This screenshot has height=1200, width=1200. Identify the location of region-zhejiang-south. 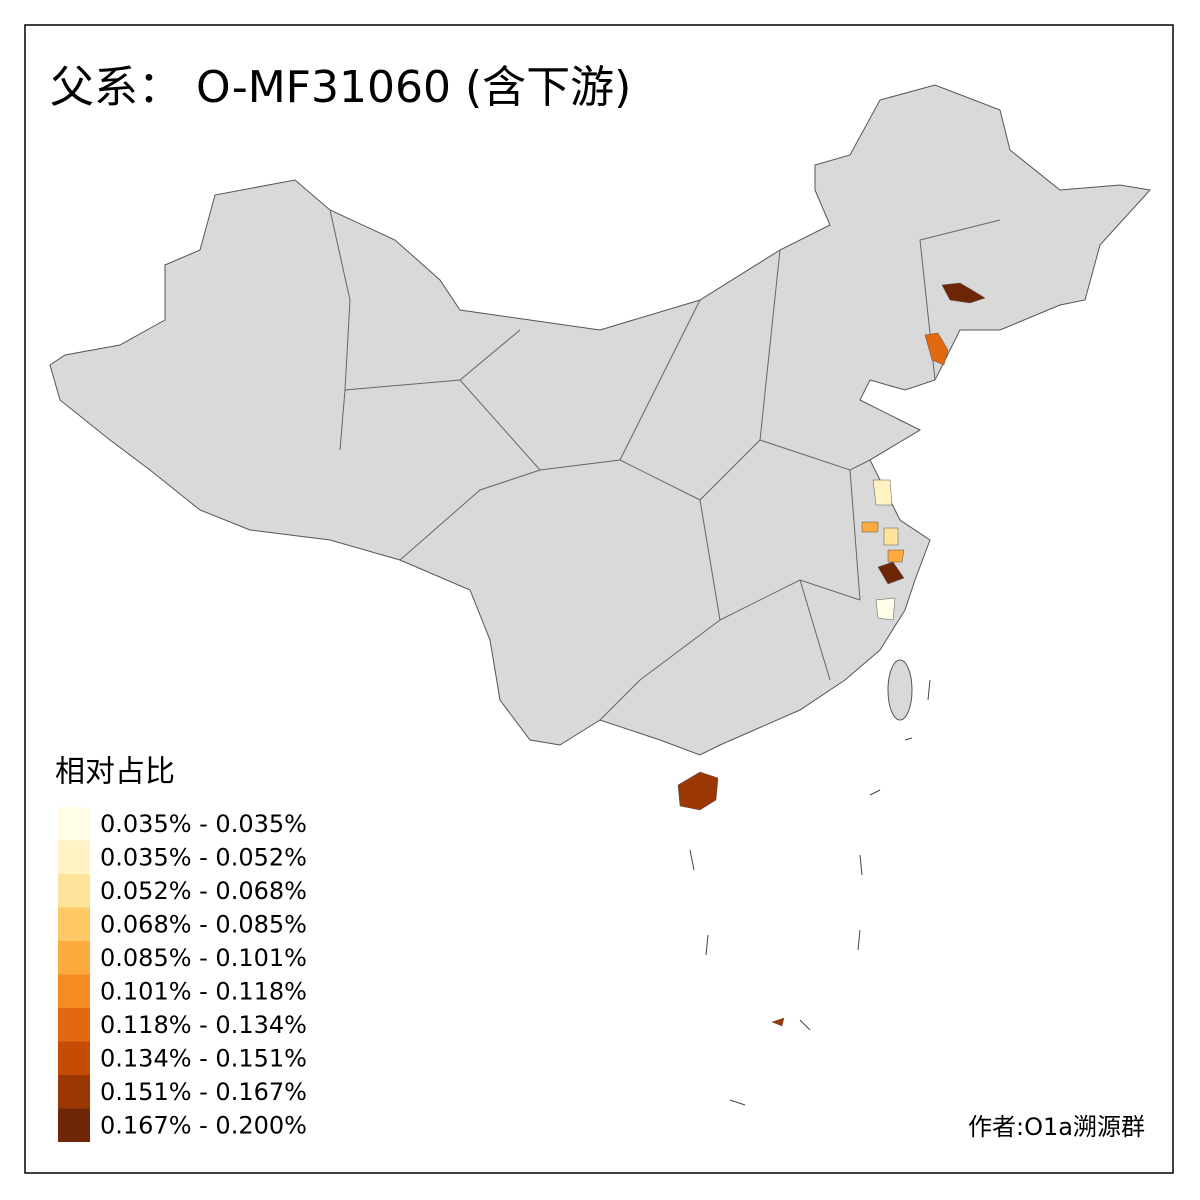
(885, 609).